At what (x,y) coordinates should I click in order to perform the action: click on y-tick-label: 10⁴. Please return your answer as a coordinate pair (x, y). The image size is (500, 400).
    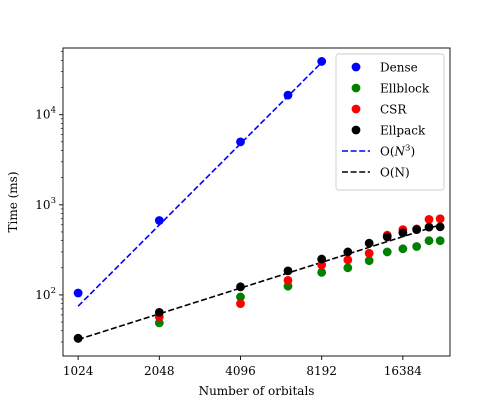
    Looking at the image, I should click on (45, 114).